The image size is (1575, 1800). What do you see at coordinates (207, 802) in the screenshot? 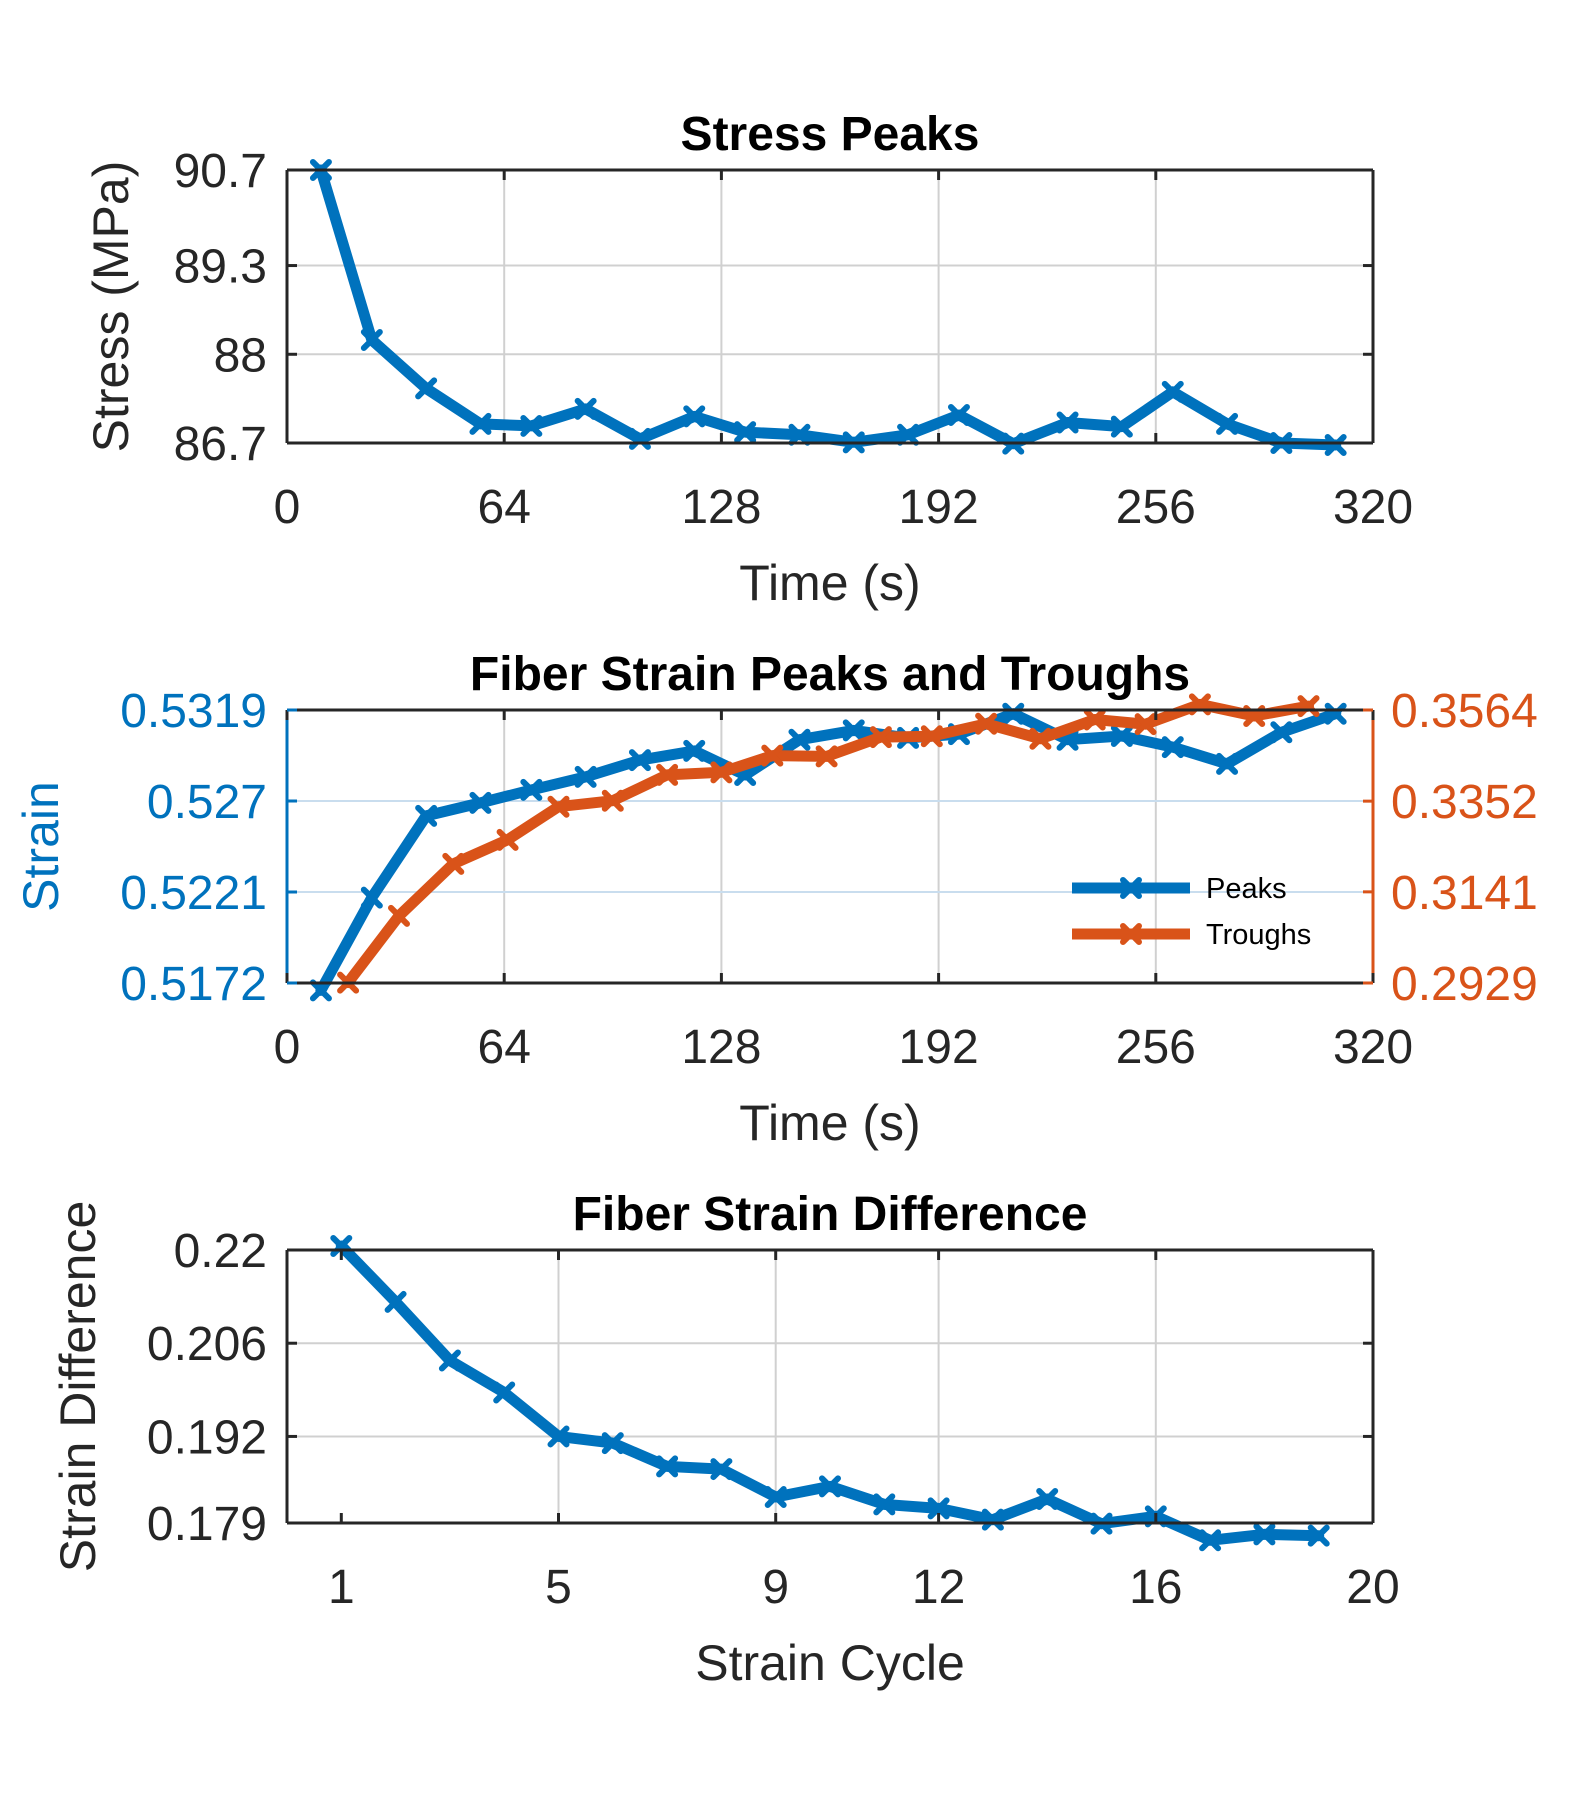
I see `y-tick-label: 0.527` at bounding box center [207, 802].